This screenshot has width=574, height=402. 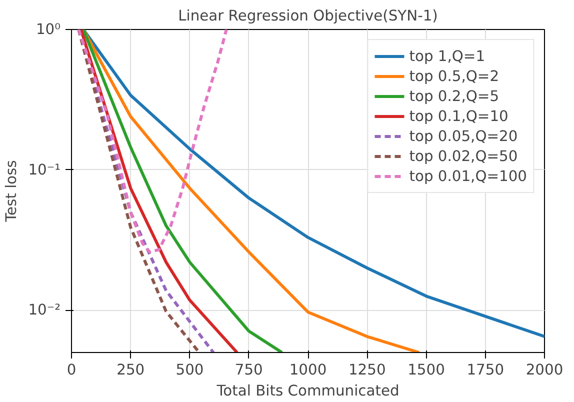 What do you see at coordinates (485, 370) in the screenshot?
I see `x-tick-label: 1750` at bounding box center [485, 370].